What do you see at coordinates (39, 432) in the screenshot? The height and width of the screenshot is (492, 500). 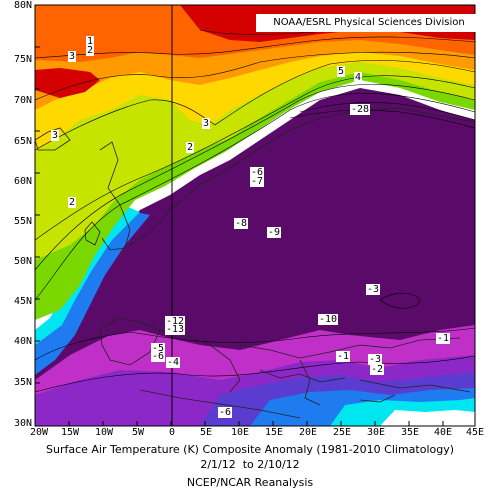 I see `lon-tick-label: 20W` at bounding box center [39, 432].